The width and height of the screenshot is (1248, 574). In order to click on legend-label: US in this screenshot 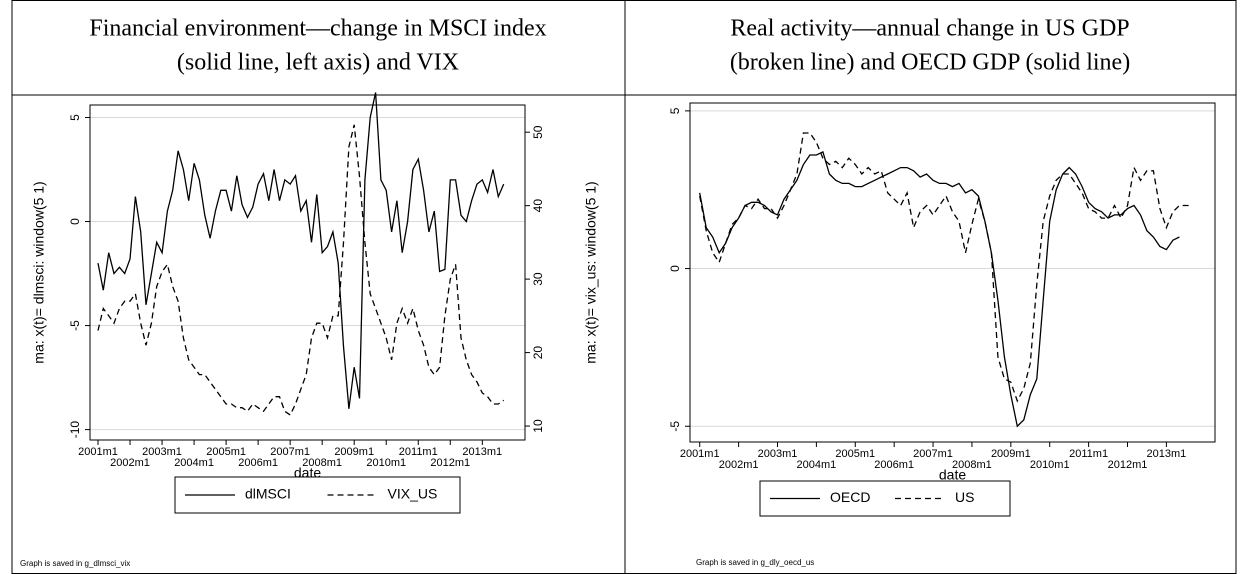, I will do `click(964, 497)`.